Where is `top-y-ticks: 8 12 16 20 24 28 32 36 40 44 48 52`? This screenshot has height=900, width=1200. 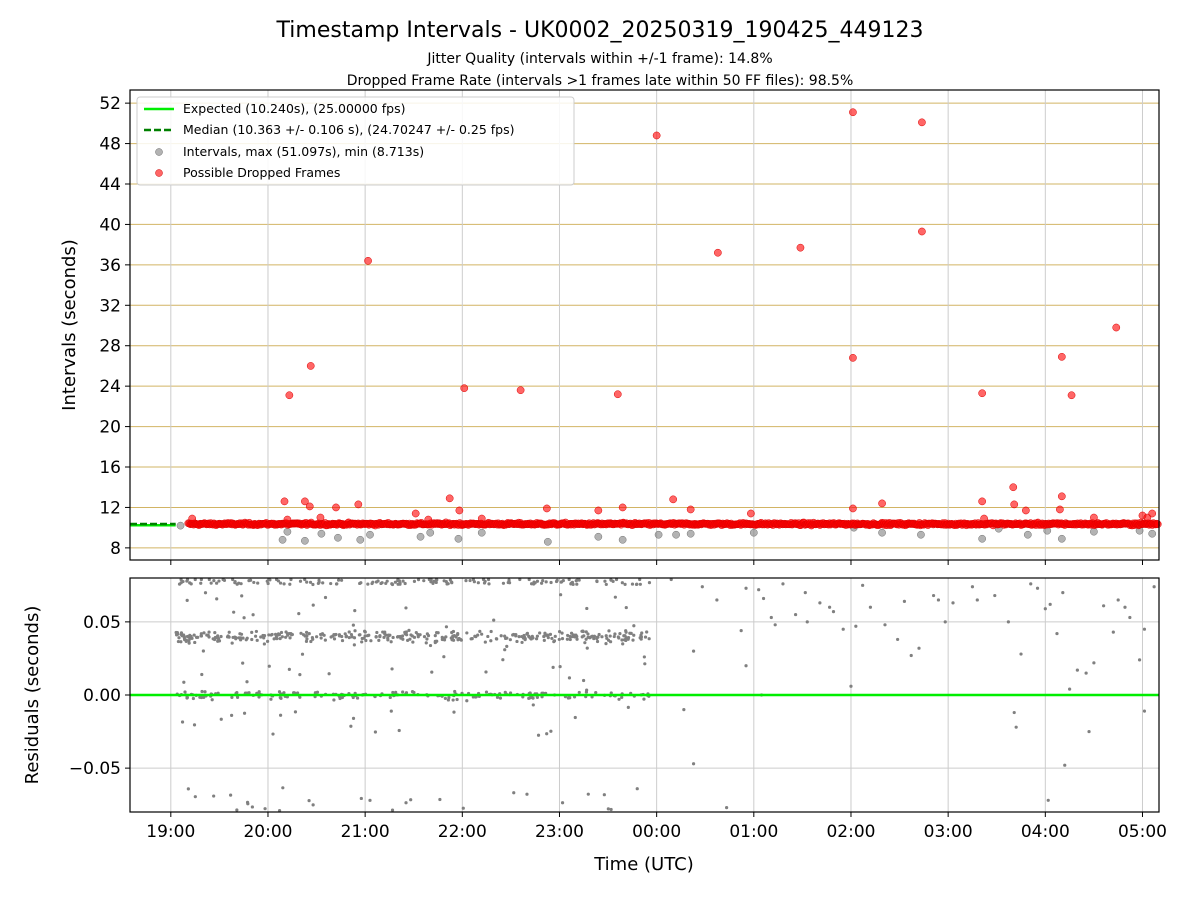
top-y-ticks: 8 12 16 20 24 28 32 36 40 44 48 52 is located at coordinates (114, 326).